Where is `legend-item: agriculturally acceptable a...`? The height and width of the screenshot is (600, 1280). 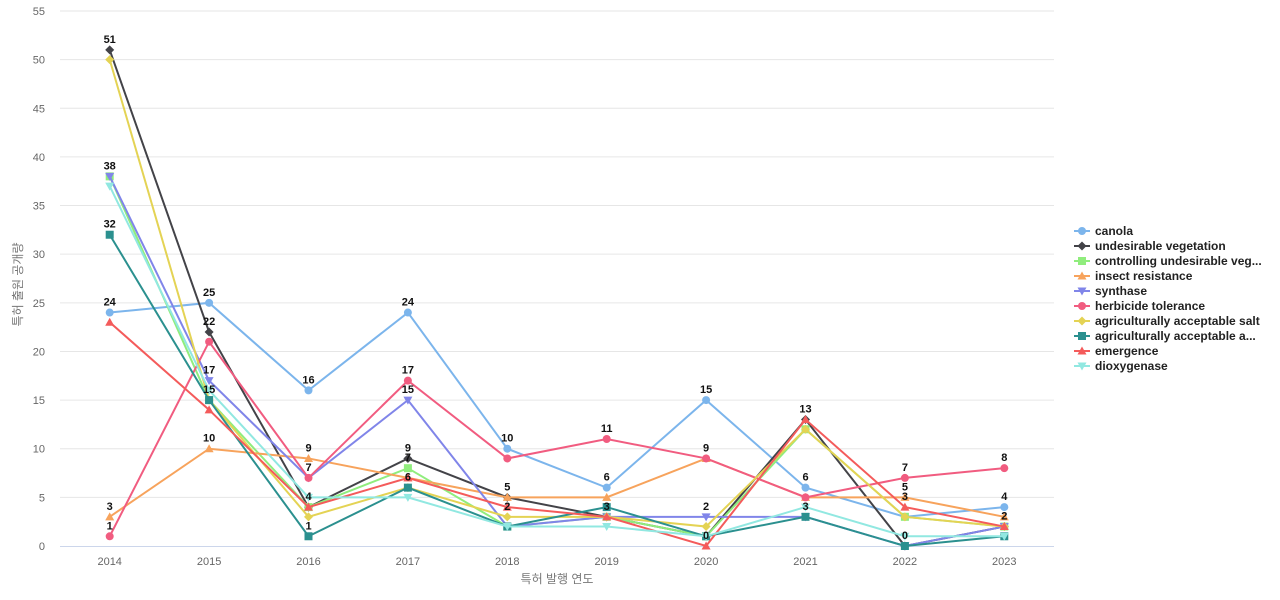 legend-item: agriculturally acceptable a... is located at coordinates (1165, 336).